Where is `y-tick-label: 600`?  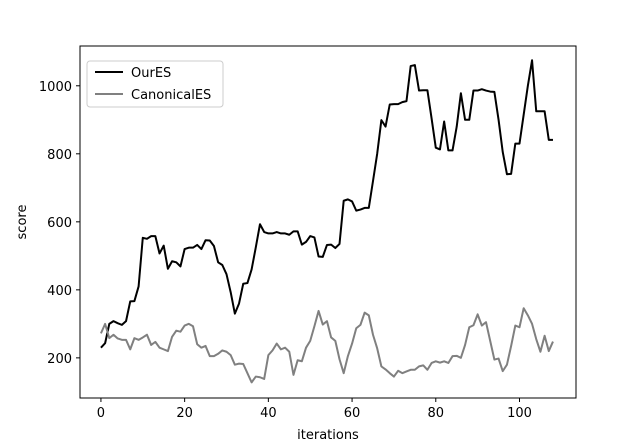
y-tick-label: 600 is located at coordinates (59, 223).